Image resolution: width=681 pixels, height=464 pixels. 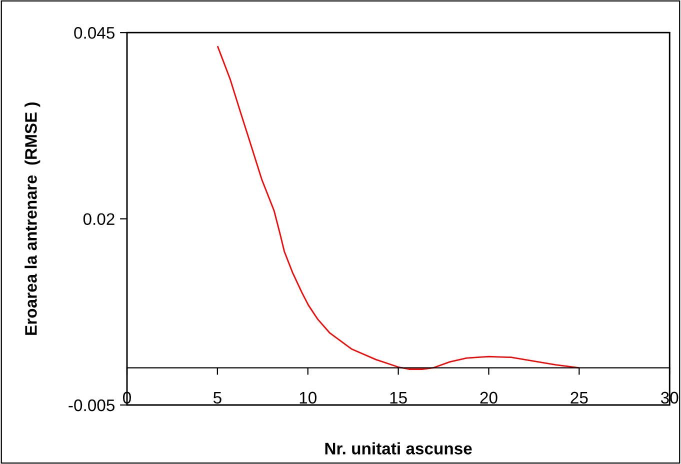 What do you see at coordinates (308, 398) in the screenshot?
I see `x-tick-label: 10` at bounding box center [308, 398].